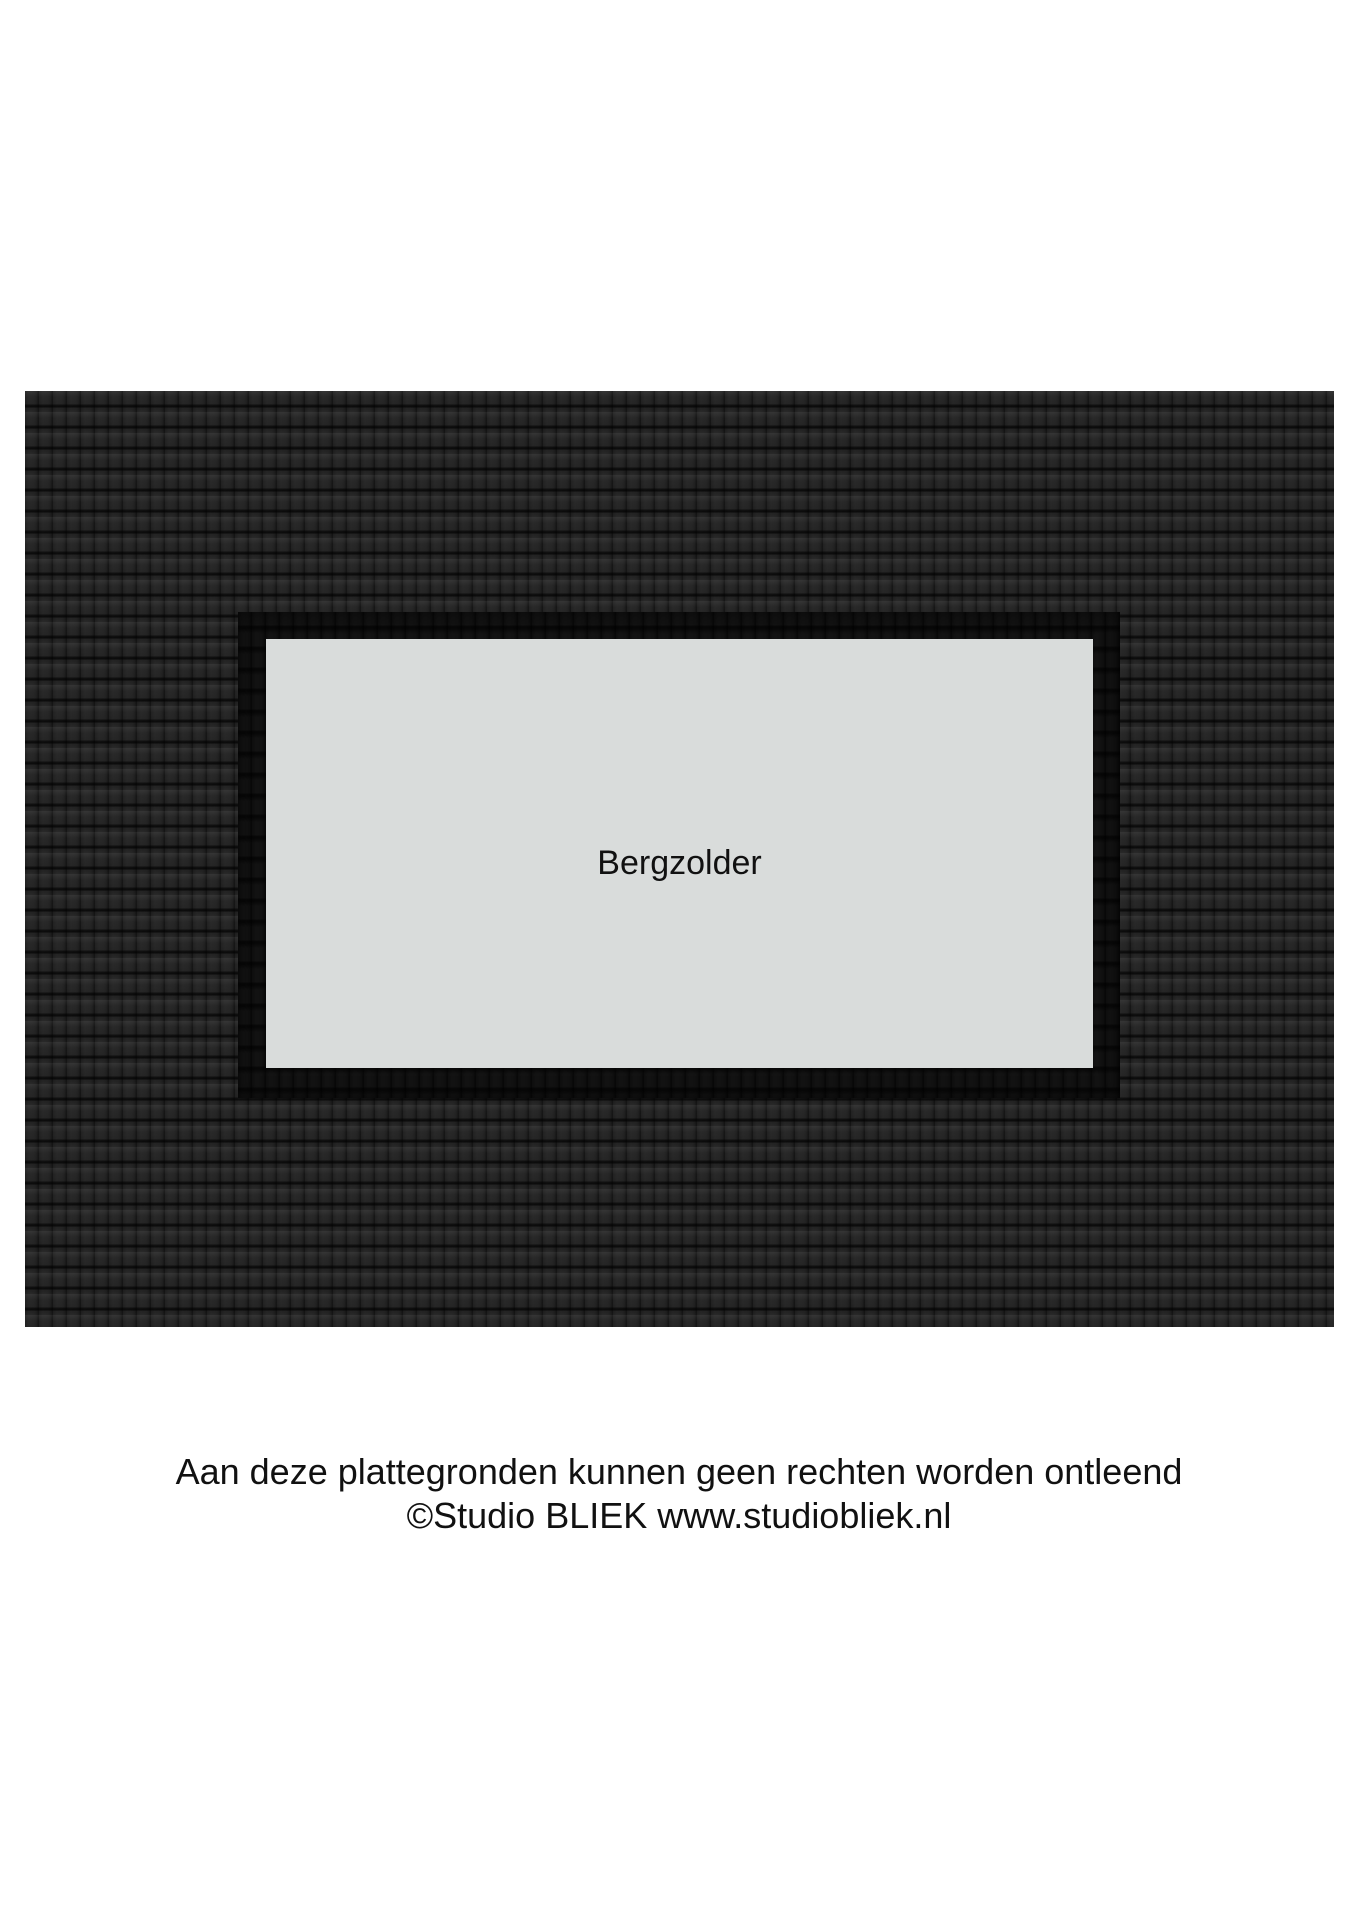  What do you see at coordinates (679, 1515) in the screenshot?
I see `copyright-text: ©Studio BLIEK www.studiobliek.nl` at bounding box center [679, 1515].